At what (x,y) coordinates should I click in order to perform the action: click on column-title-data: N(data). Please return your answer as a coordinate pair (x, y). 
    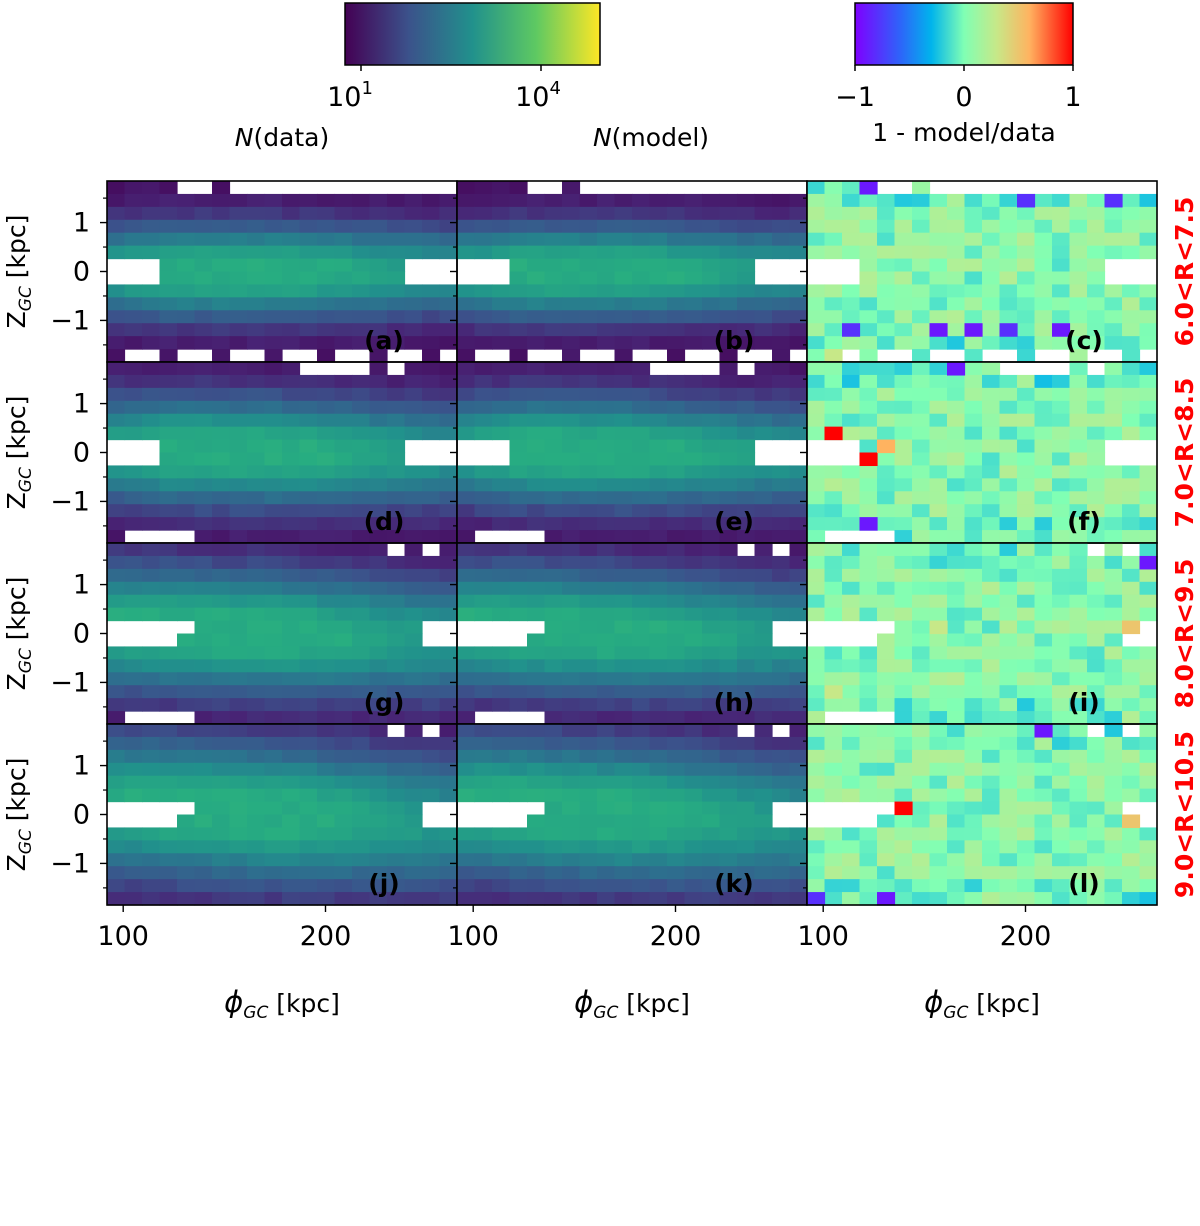
    Looking at the image, I should click on (282, 137).